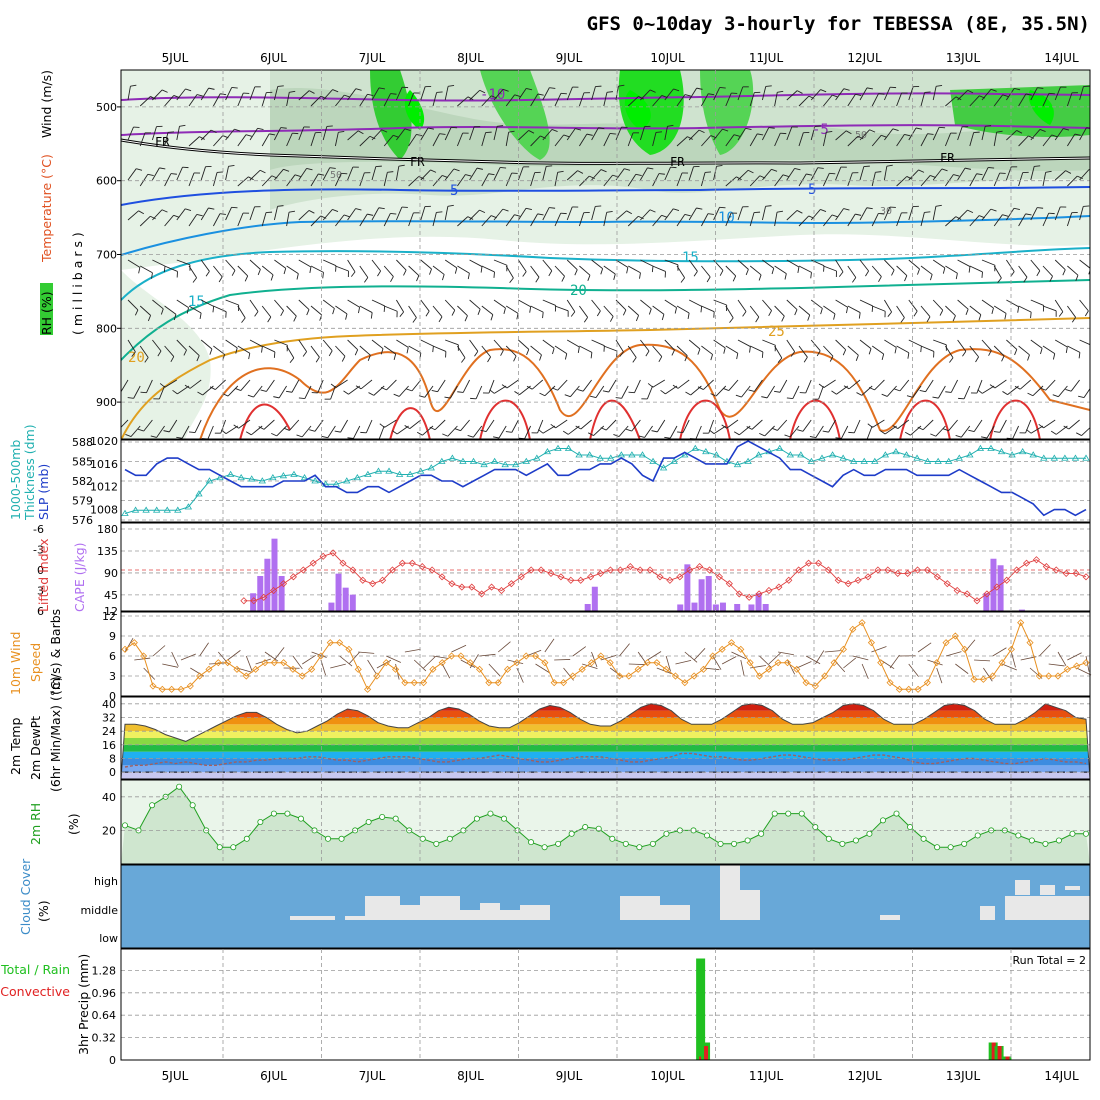 The height and width of the screenshot is (1100, 1100). What do you see at coordinates (40, 591) in the screenshot?
I see `li-tick: 3` at bounding box center [40, 591].